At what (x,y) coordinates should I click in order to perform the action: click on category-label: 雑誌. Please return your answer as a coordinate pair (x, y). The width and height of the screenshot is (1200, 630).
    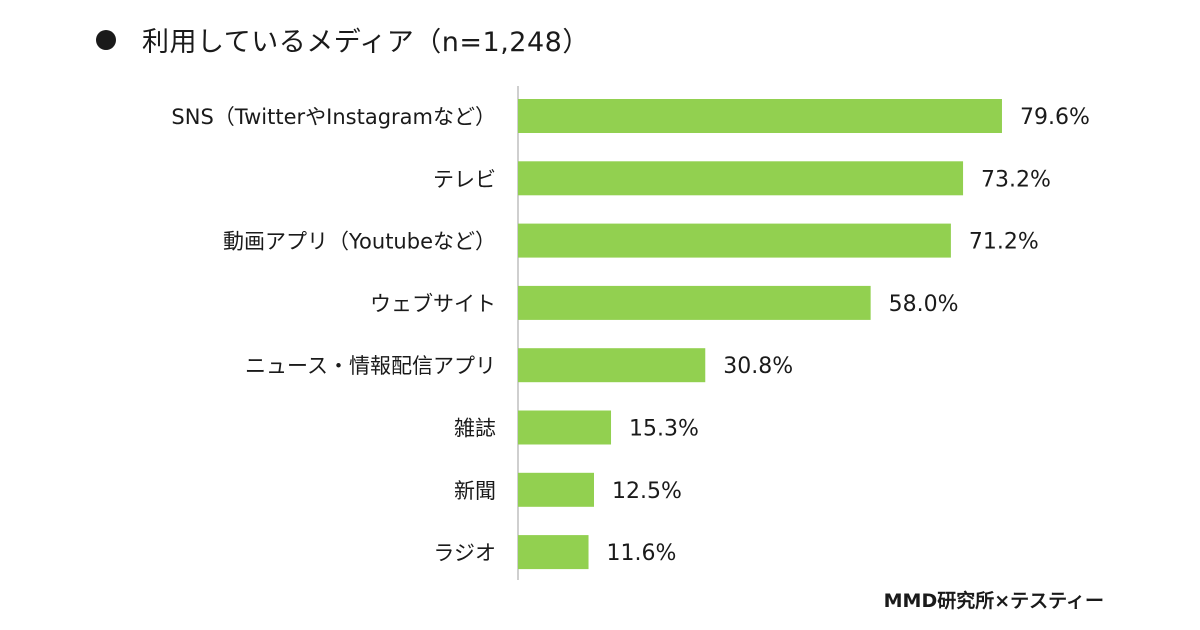
    Looking at the image, I should click on (475, 429).